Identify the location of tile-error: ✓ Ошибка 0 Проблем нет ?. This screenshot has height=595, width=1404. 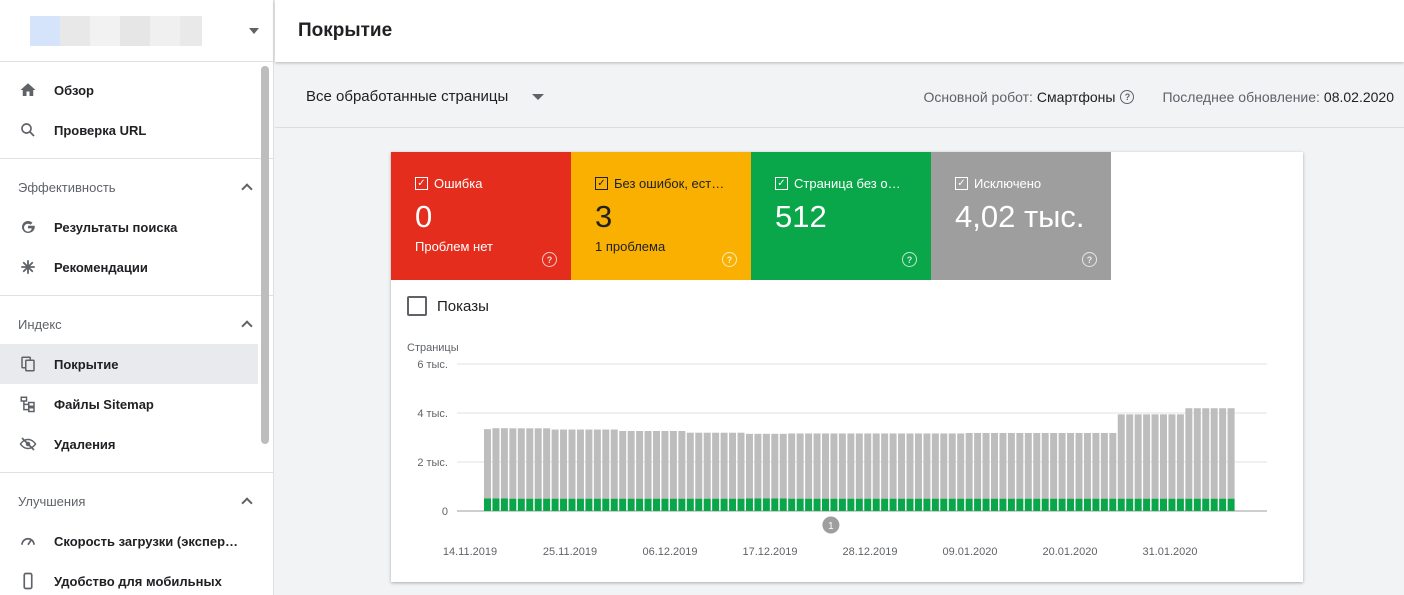
(481, 216).